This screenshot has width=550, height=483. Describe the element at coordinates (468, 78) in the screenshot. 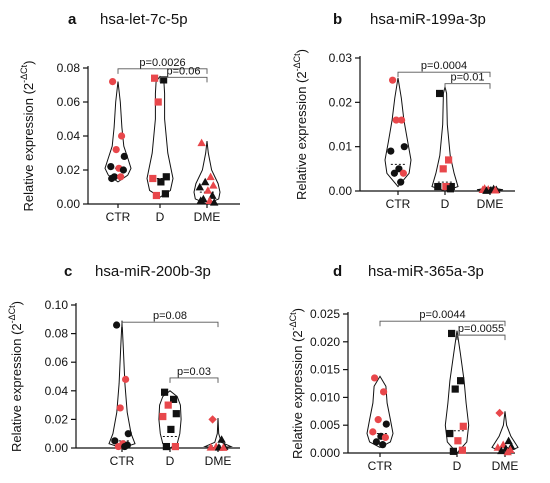

I see `p-value-label: p=0.01` at that location.